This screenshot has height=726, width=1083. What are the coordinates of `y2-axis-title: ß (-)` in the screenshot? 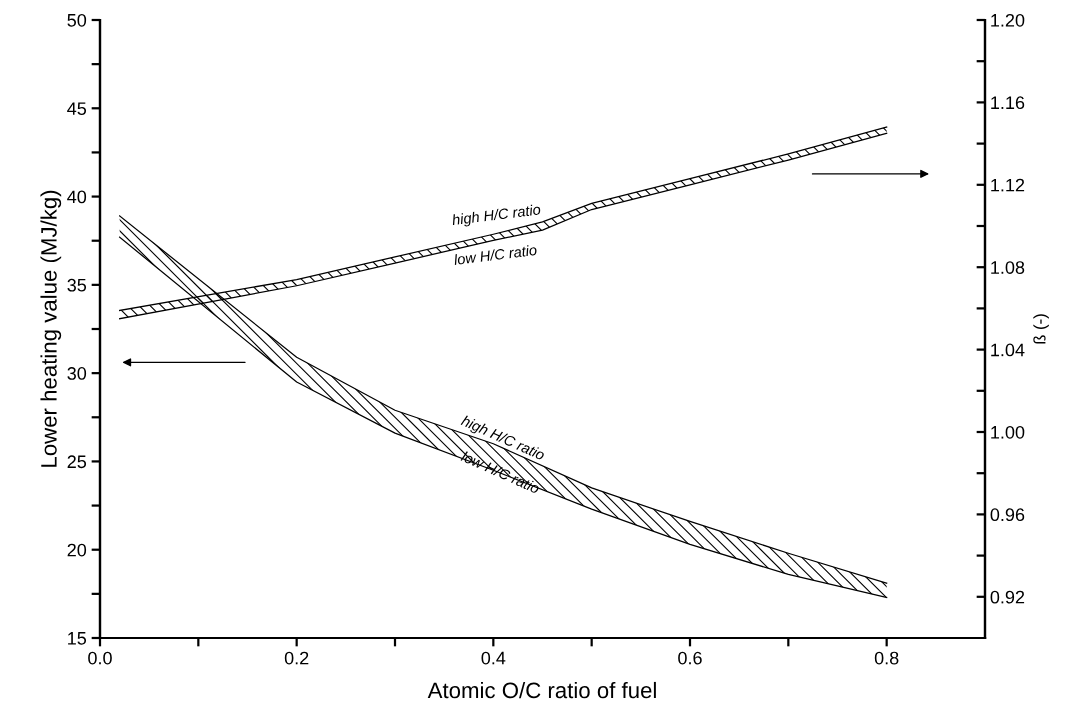 It's located at (1041, 329).